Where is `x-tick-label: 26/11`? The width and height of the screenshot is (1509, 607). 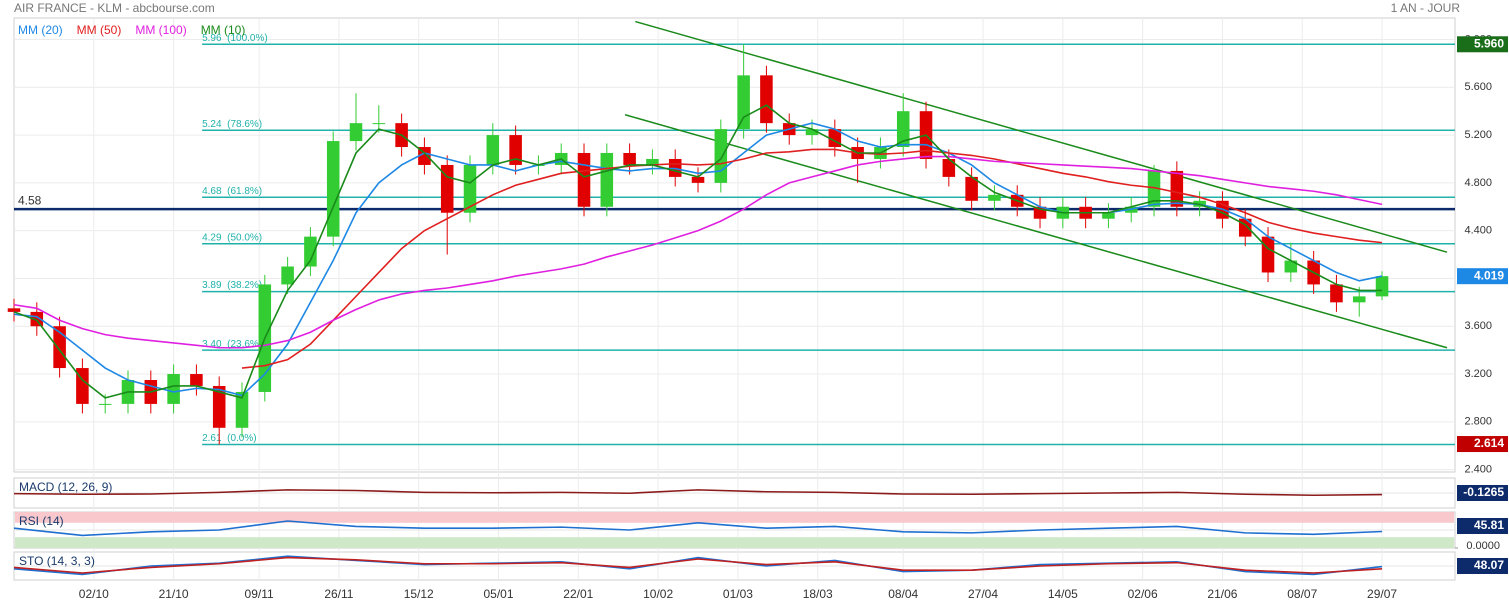
x-tick-label: 26/11 is located at coordinates (338, 594).